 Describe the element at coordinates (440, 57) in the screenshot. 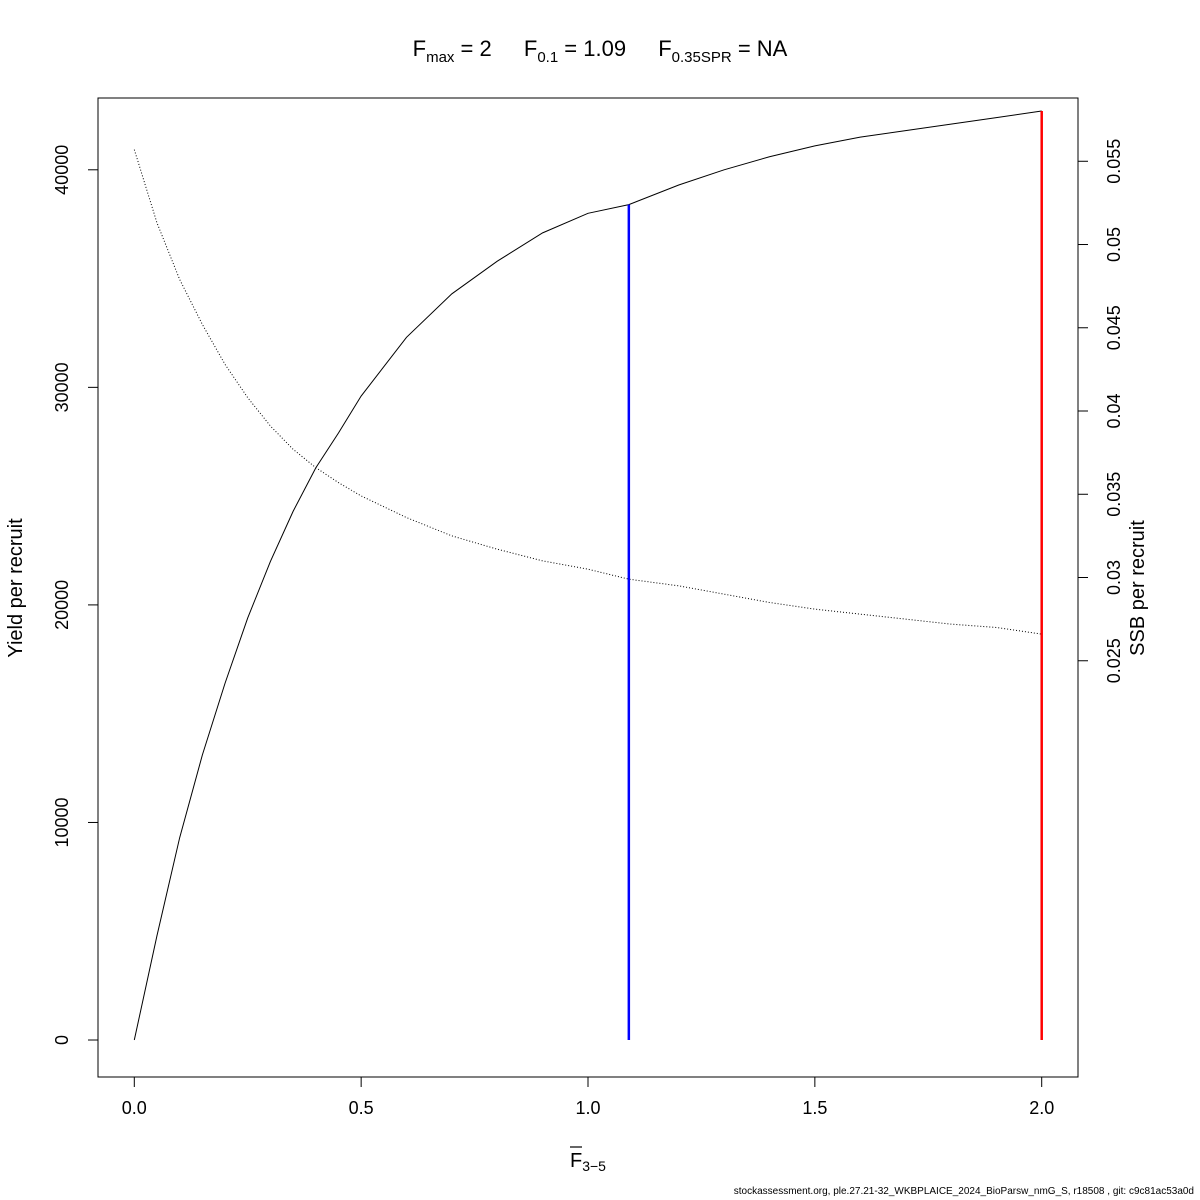

I see `title-fmax-sub: max` at that location.